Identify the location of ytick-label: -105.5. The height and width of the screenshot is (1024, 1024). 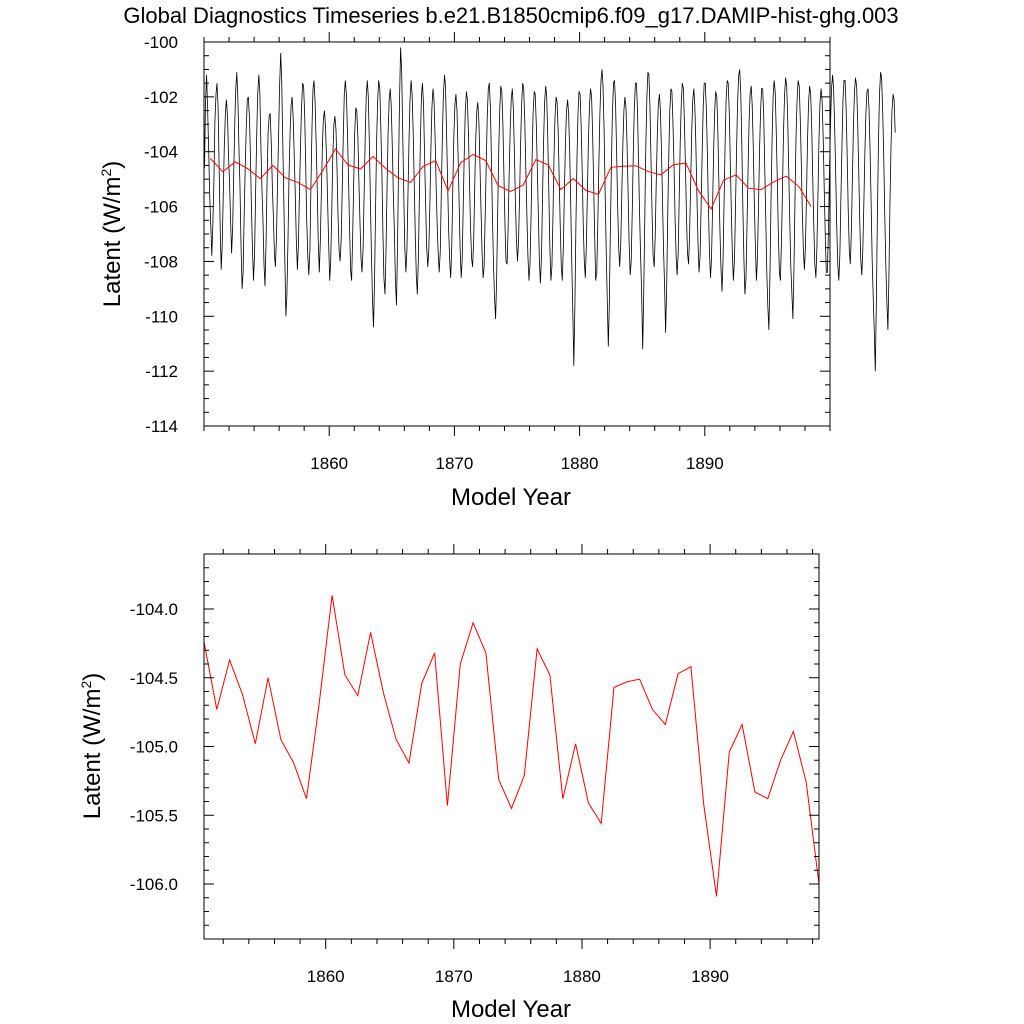
(154, 815).